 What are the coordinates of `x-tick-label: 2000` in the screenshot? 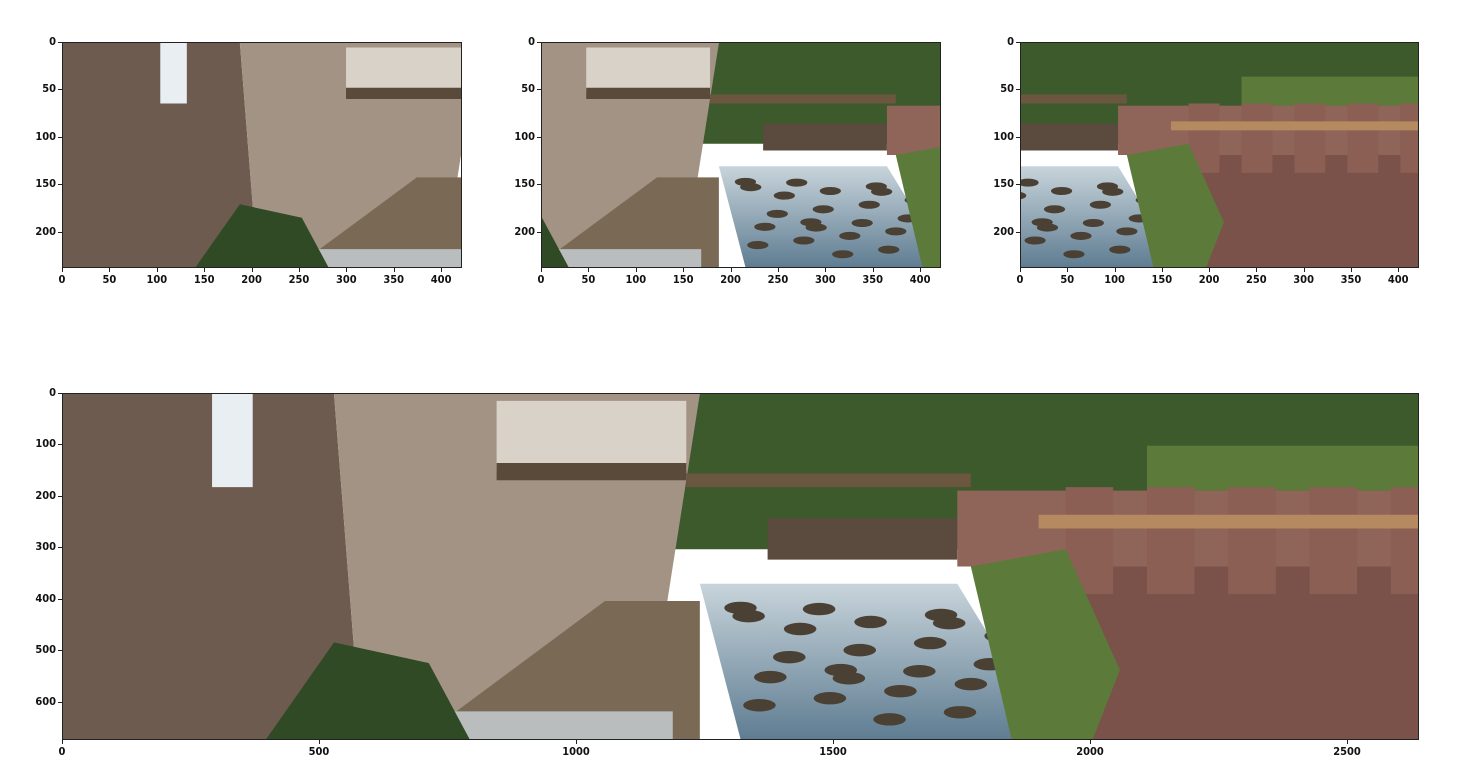 It's located at (1090, 751).